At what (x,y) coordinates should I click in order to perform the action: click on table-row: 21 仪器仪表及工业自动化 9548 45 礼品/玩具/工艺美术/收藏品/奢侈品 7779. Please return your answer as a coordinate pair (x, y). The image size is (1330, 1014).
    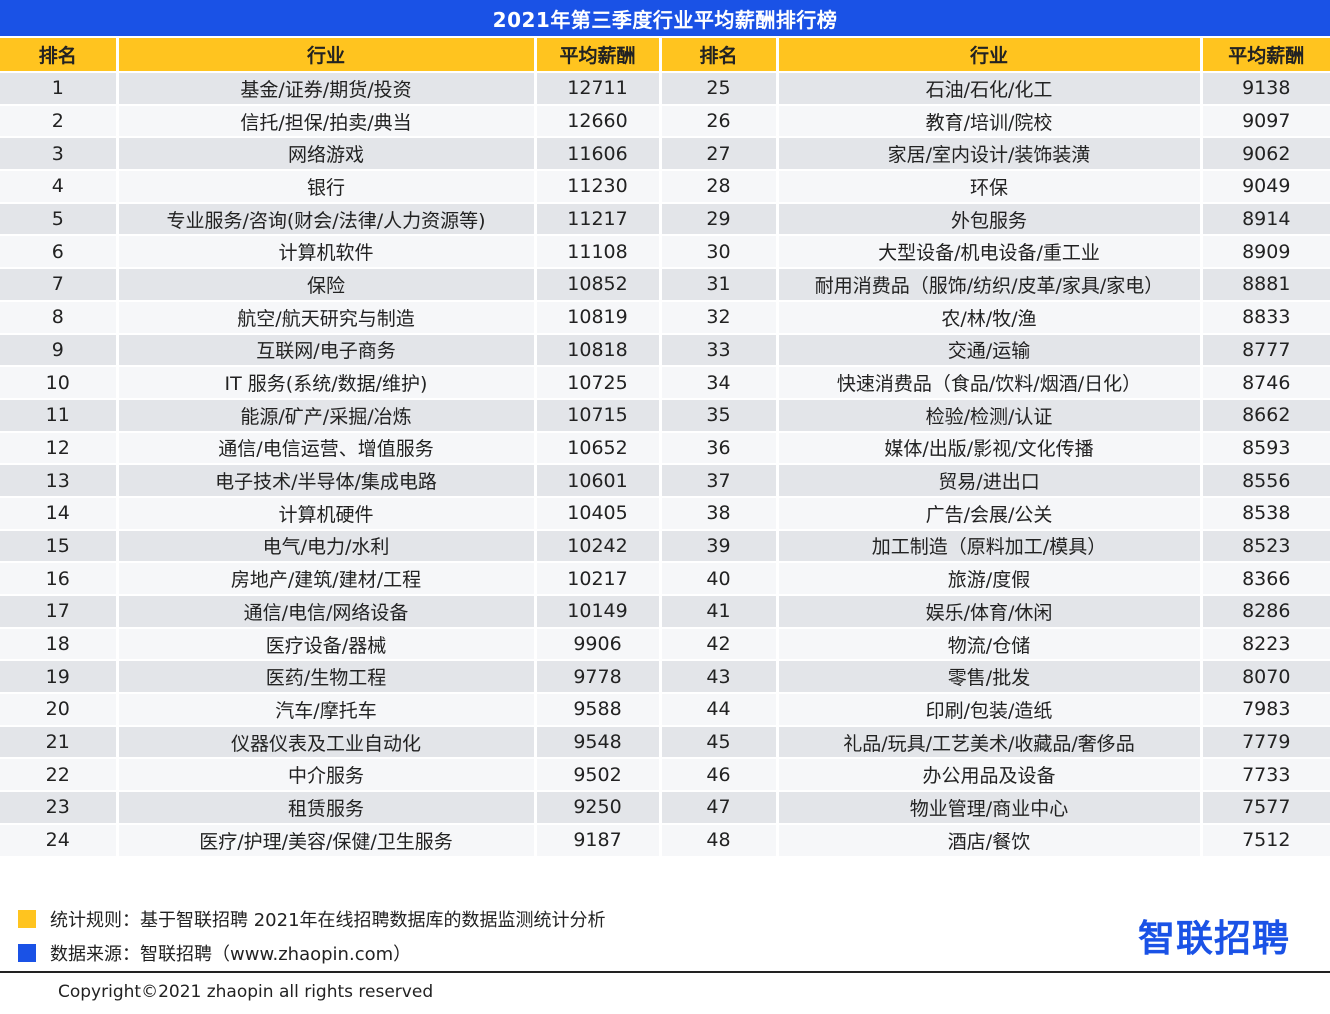
    Looking at the image, I should click on (665, 741).